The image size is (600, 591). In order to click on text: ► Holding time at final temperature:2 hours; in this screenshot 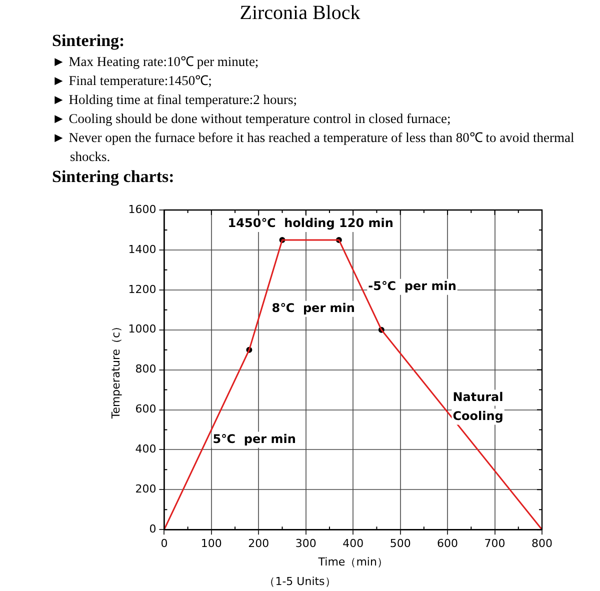, I will do `click(175, 100)`.